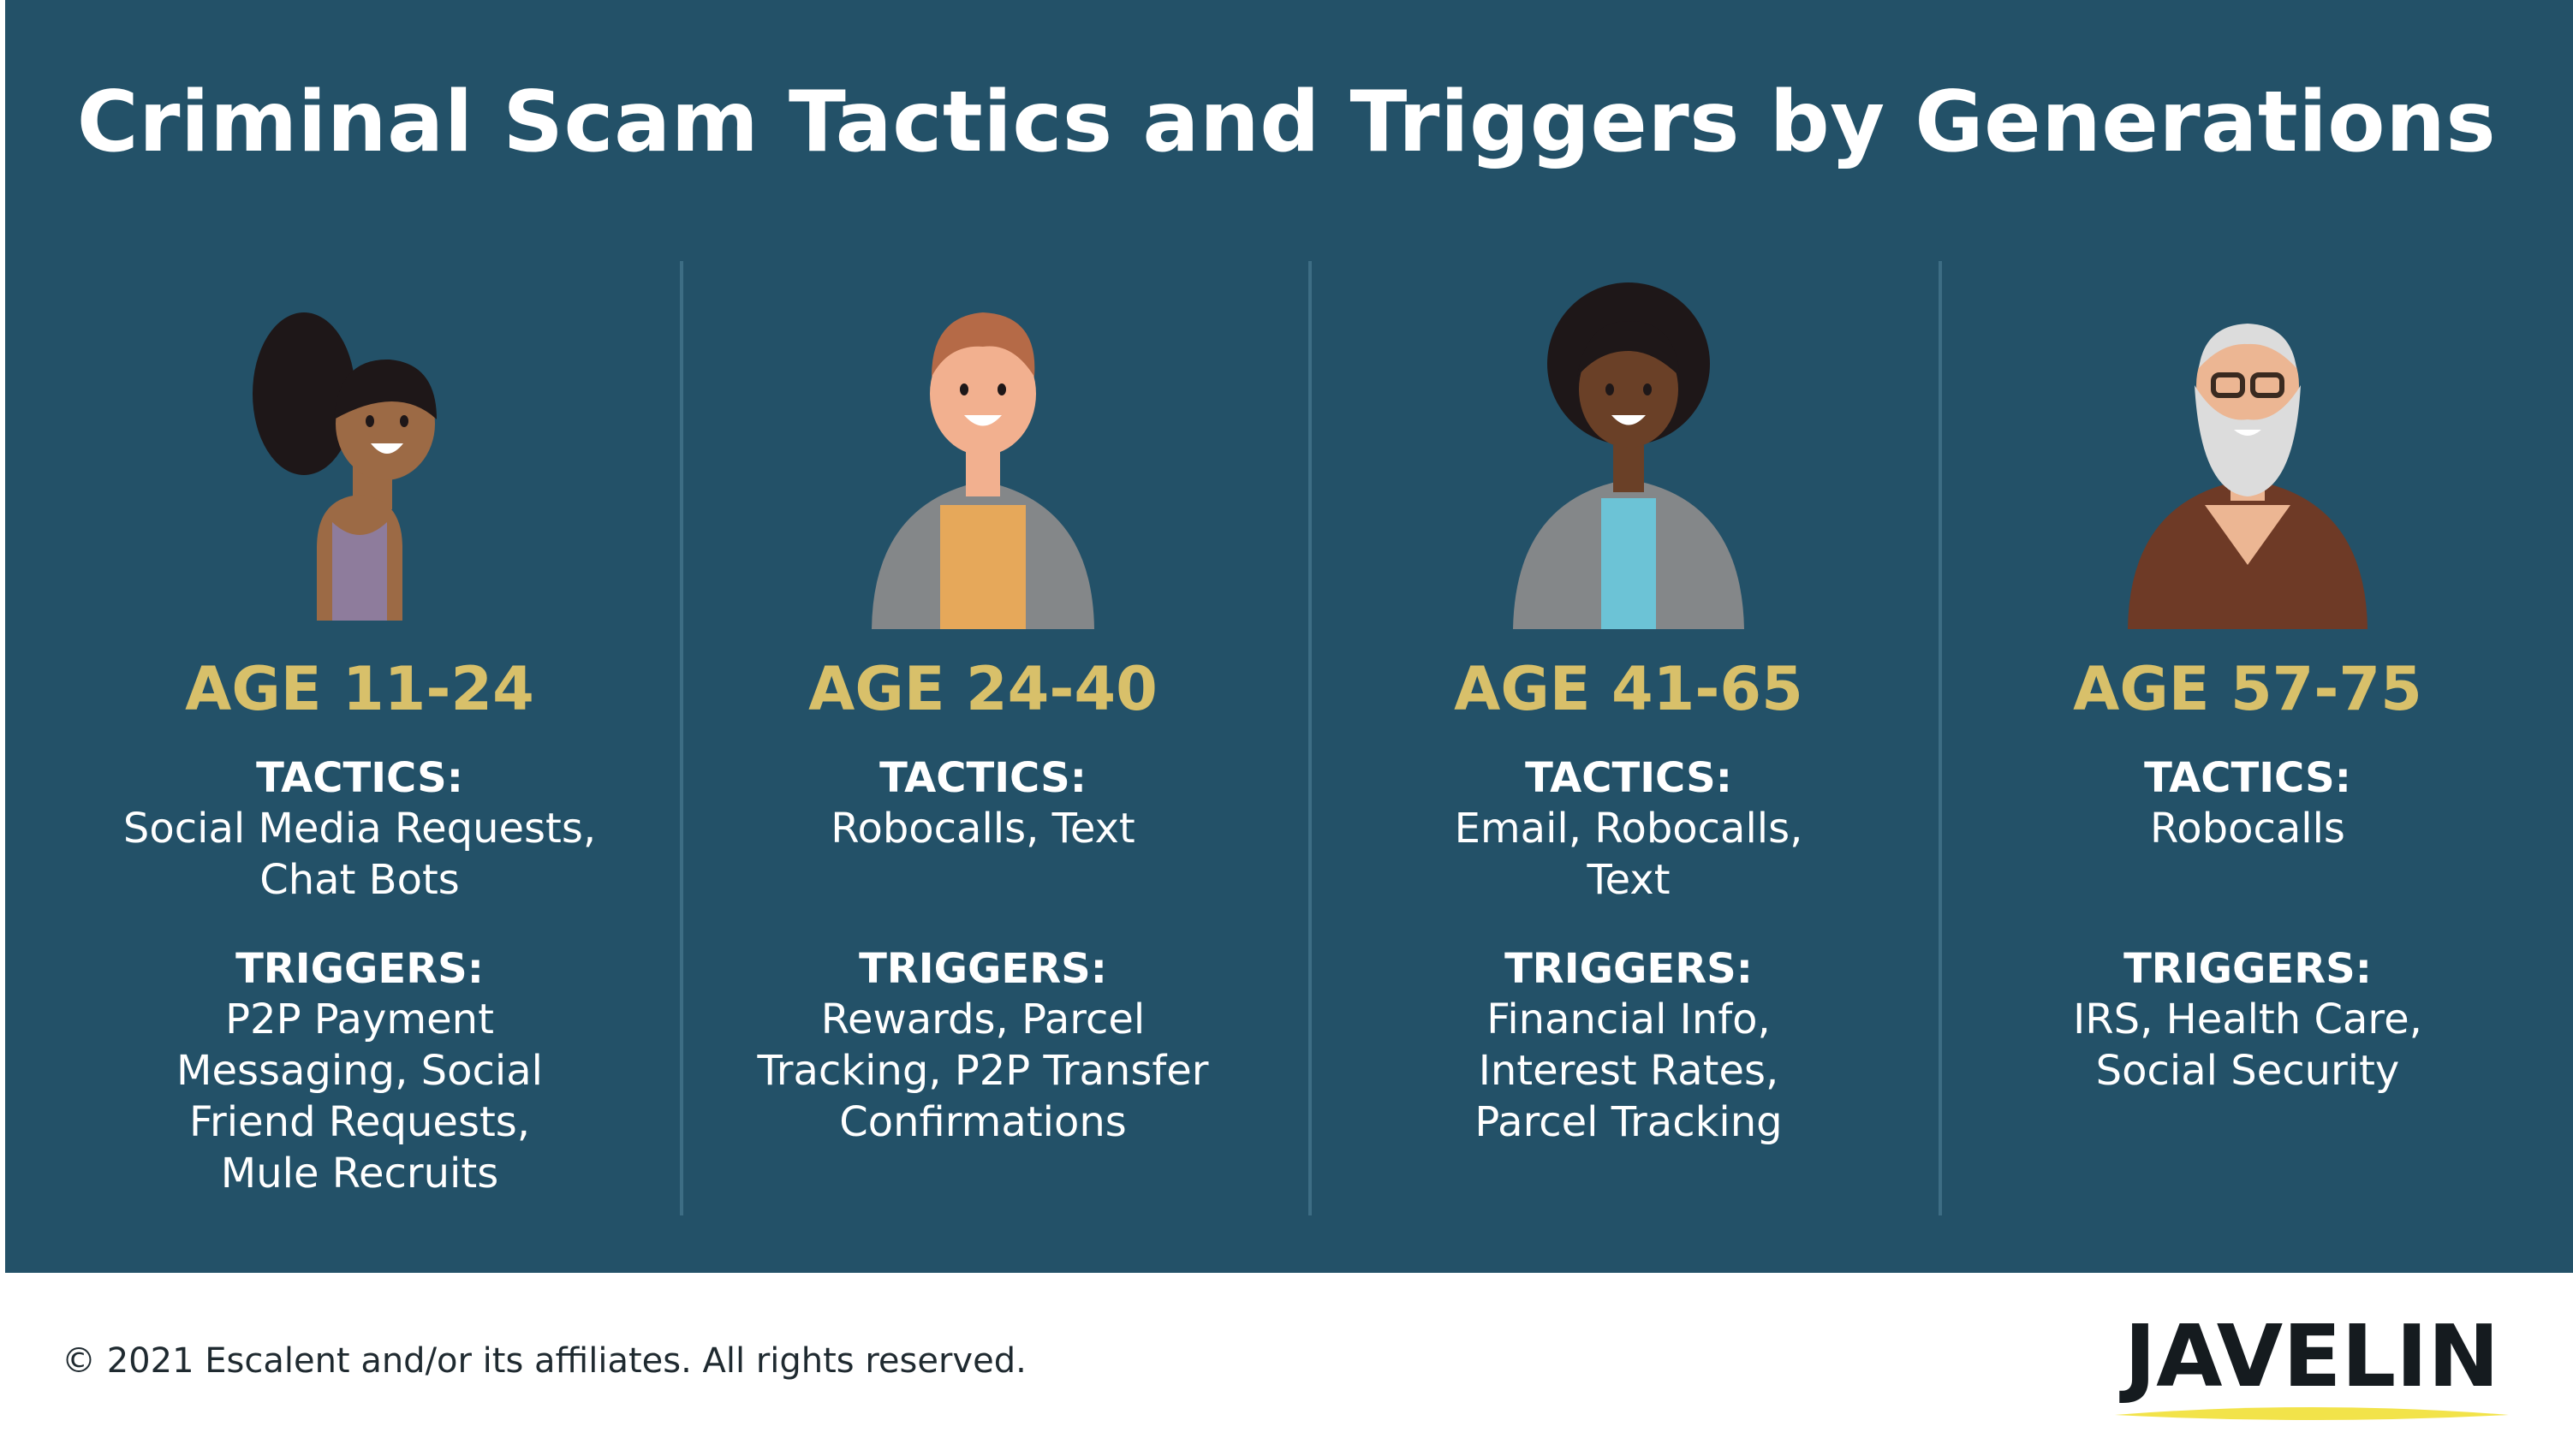 Image resolution: width=2573 pixels, height=1456 pixels. I want to click on age-label: AGE 24-40, so click(983, 689).